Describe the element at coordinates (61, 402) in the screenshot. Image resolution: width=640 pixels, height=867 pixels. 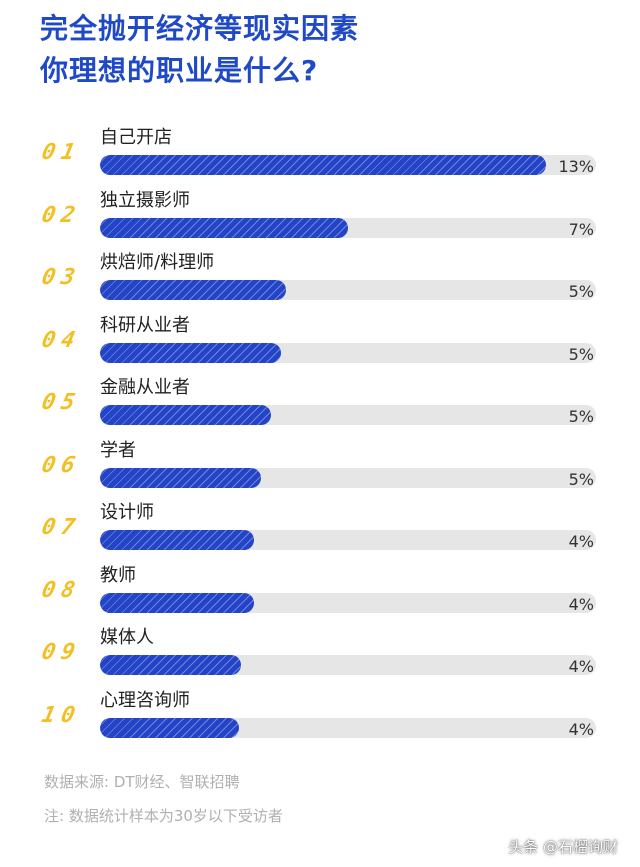
I see `rank-number: 05` at that location.